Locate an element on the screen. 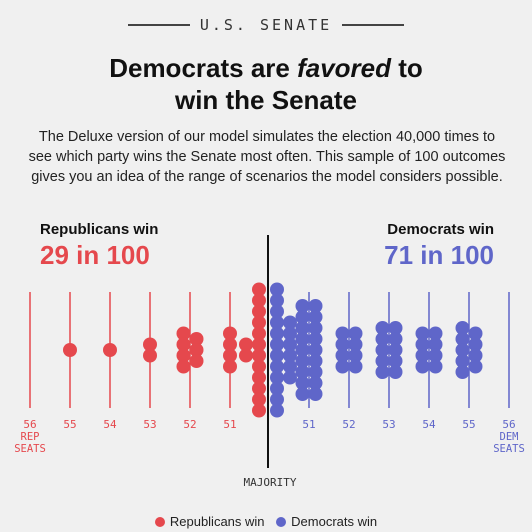 The image size is (532, 532). kicker-rule-right is located at coordinates (373, 25).